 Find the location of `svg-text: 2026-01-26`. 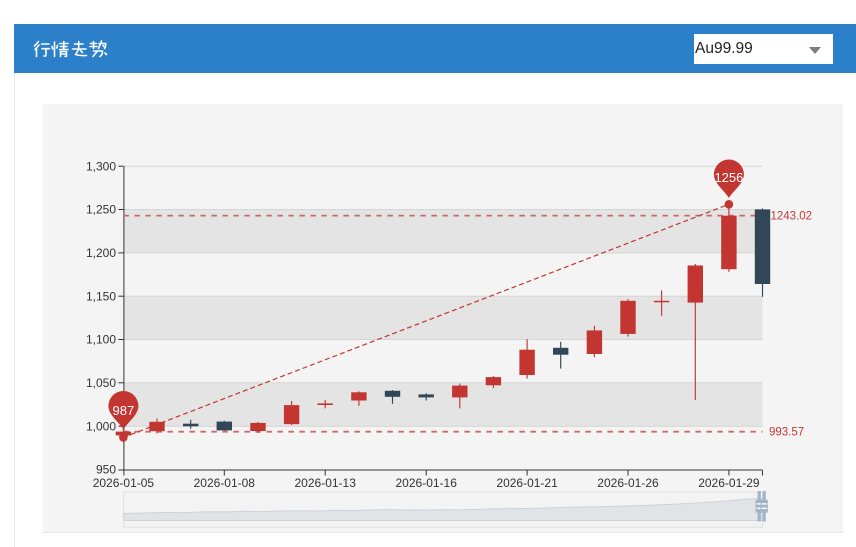

svg-text: 2026-01-26 is located at coordinates (628, 483).